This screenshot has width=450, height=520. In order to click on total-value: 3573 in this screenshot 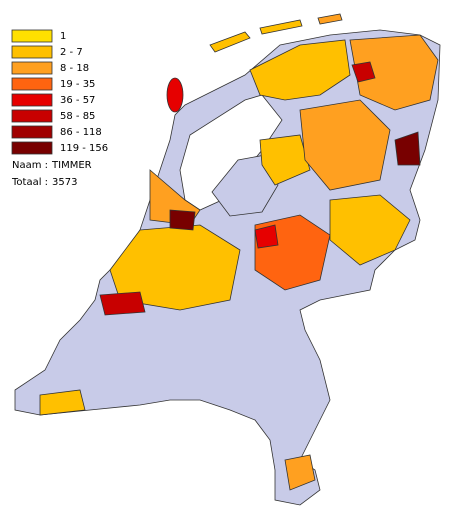, I will do `click(64, 182)`.